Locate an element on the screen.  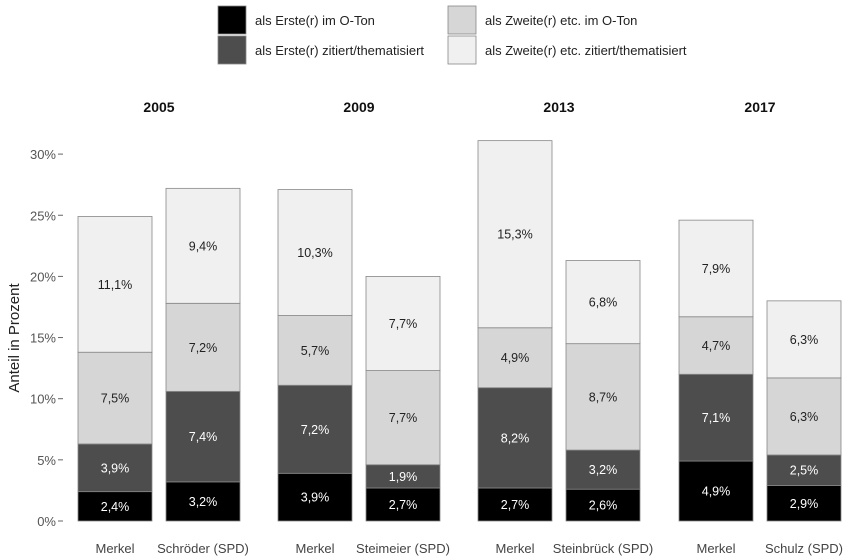
y-tick-label: 0% is located at coordinates (46, 521).